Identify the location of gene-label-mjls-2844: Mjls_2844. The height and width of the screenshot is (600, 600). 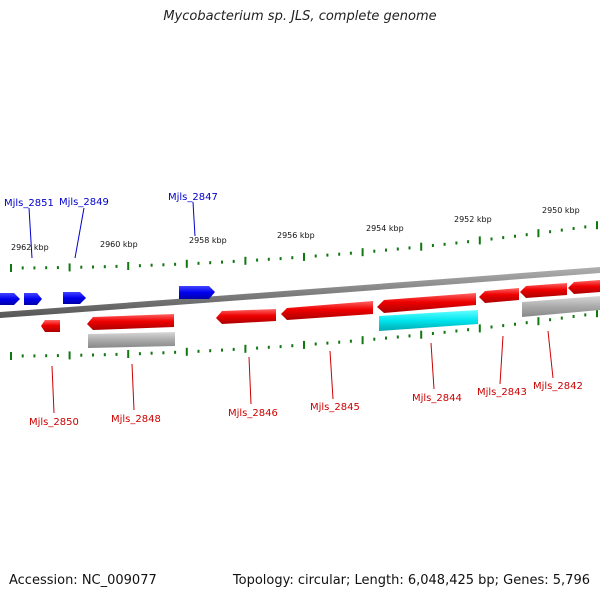
(437, 398).